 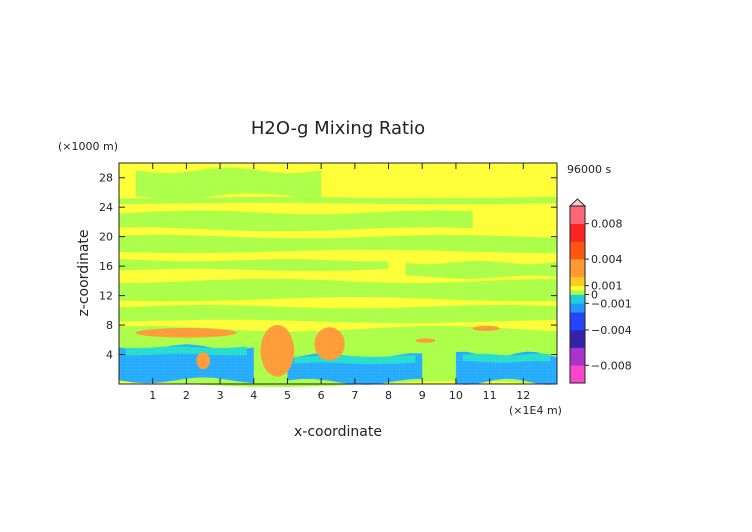 I want to click on y-axis-label: z-coordinate, so click(x=84, y=272).